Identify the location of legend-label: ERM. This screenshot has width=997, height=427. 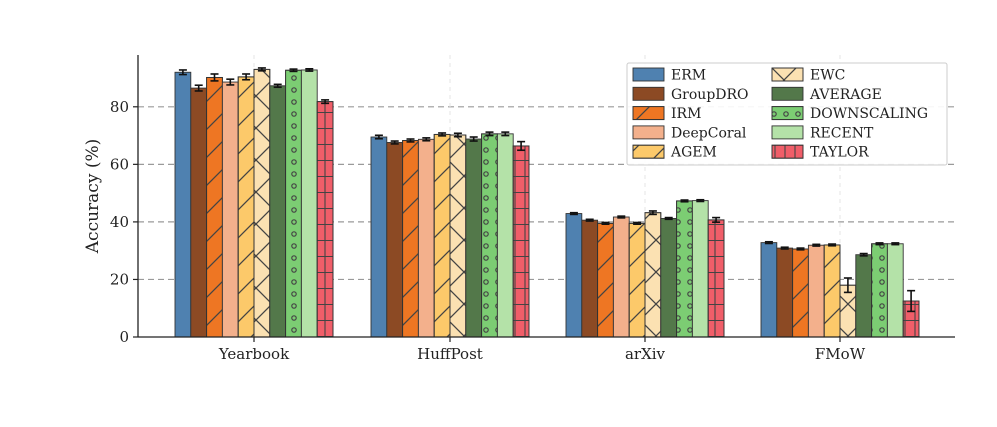
(688, 76).